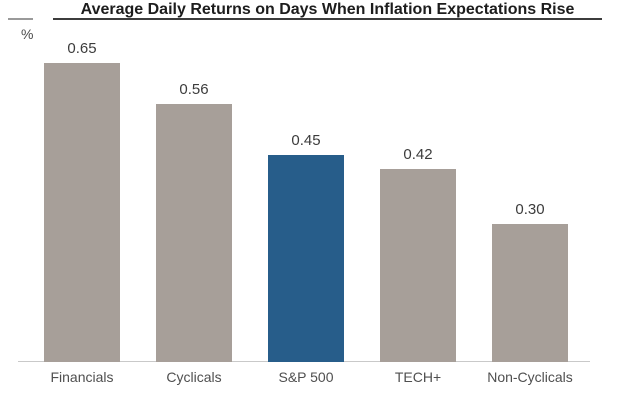  What do you see at coordinates (27, 34) in the screenshot?
I see `y-axis-unit-label: %` at bounding box center [27, 34].